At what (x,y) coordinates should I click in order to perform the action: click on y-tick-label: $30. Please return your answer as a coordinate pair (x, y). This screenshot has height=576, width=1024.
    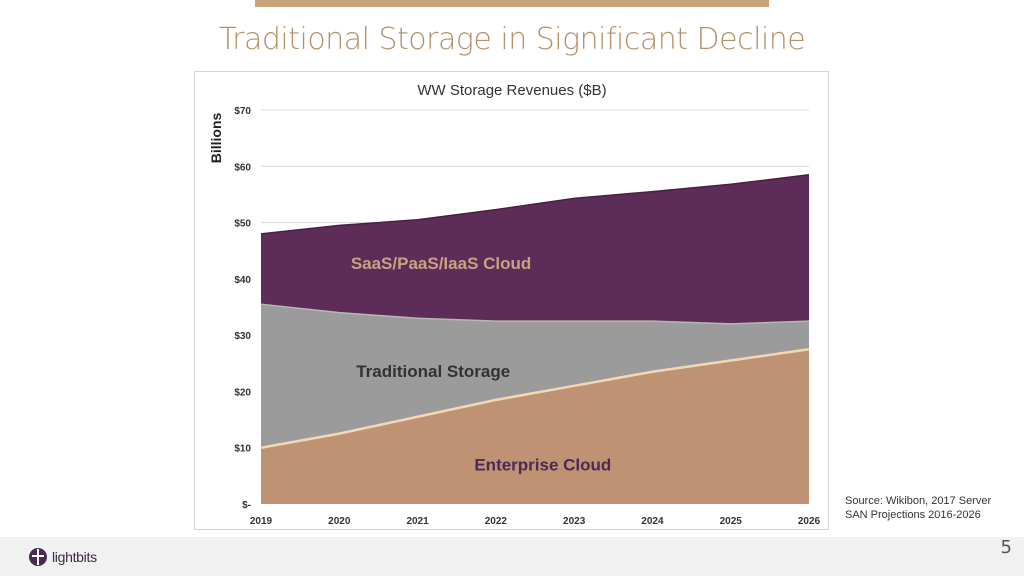
    Looking at the image, I should click on (242, 336).